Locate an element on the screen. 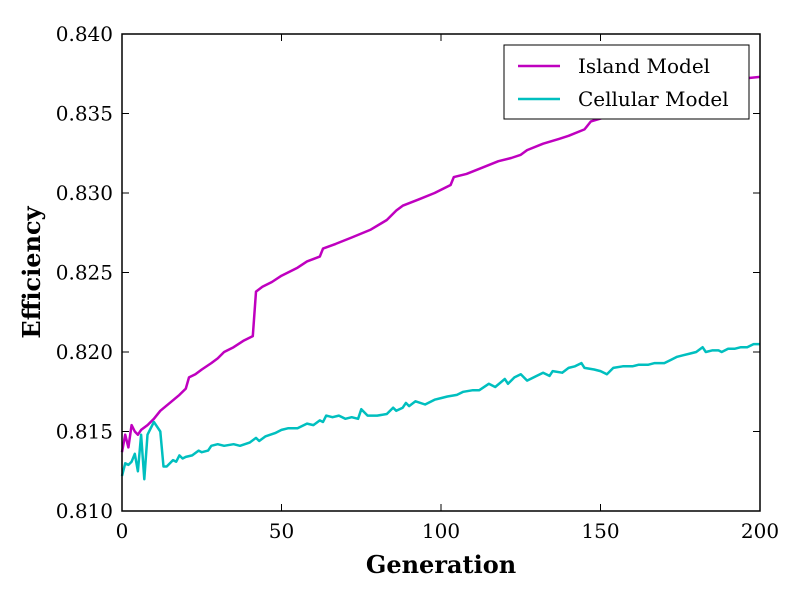 The width and height of the screenshot is (800, 600). x-tick-label: 50 is located at coordinates (281, 531).